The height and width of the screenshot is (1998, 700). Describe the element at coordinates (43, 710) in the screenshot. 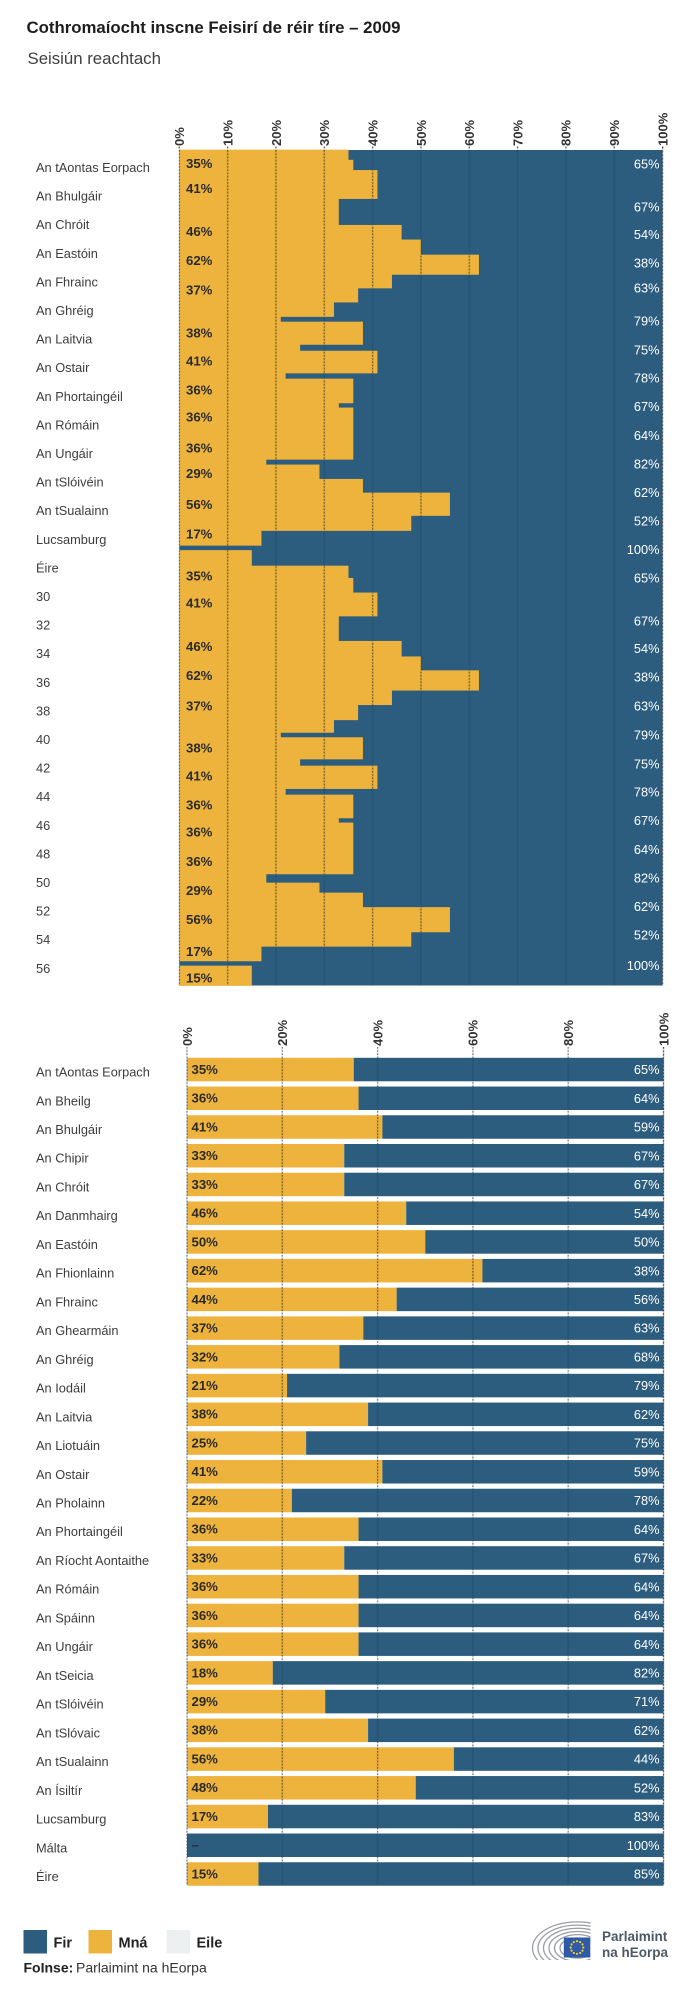

I see `svg-text: 38` at that location.